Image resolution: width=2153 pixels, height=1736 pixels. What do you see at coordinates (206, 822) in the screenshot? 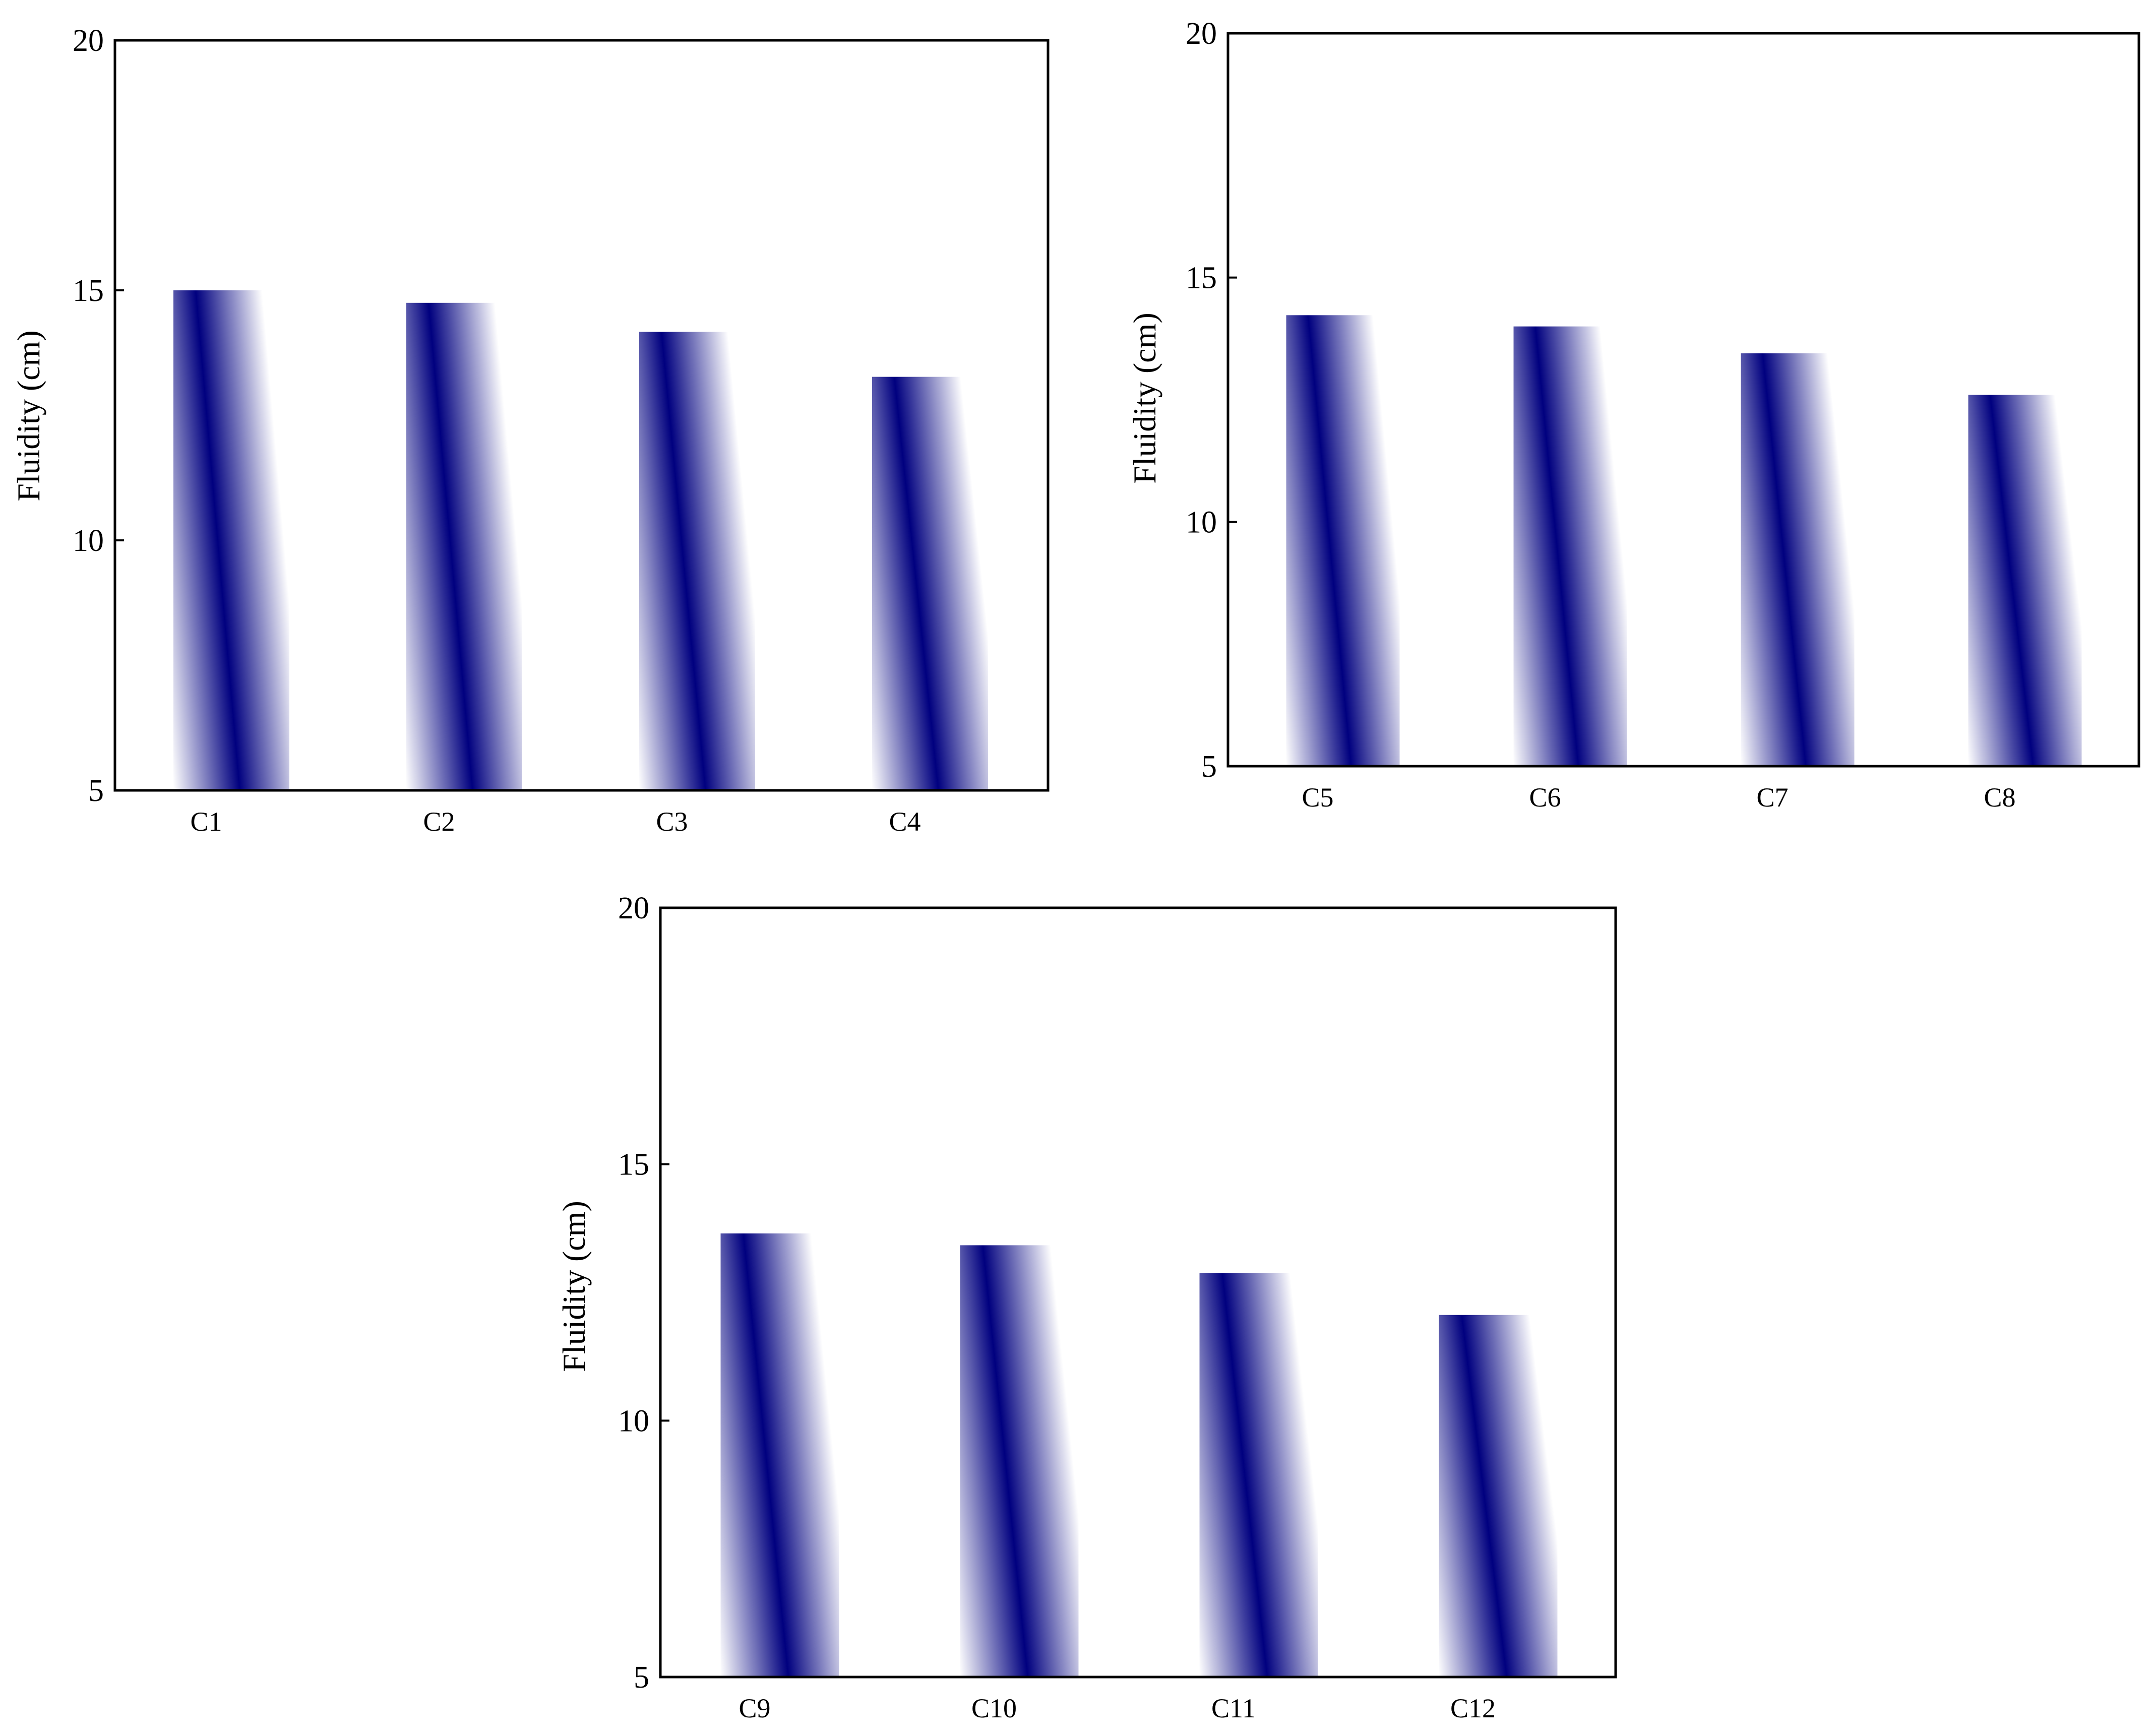
I see `x-tick-label: C1` at bounding box center [206, 822].